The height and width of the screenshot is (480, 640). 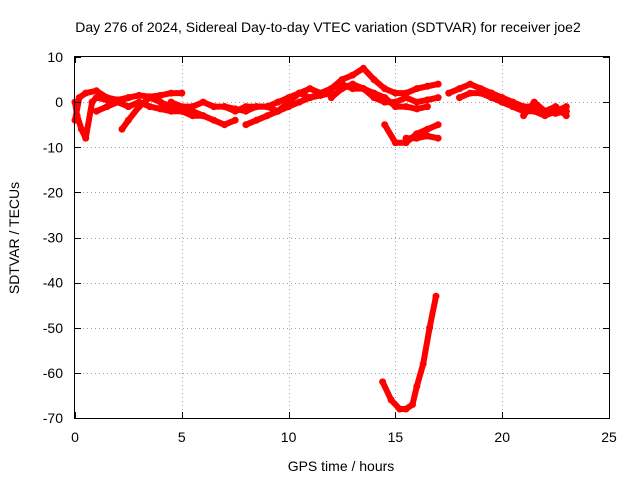 I want to click on y-tick-label: -60, so click(x=53, y=373).